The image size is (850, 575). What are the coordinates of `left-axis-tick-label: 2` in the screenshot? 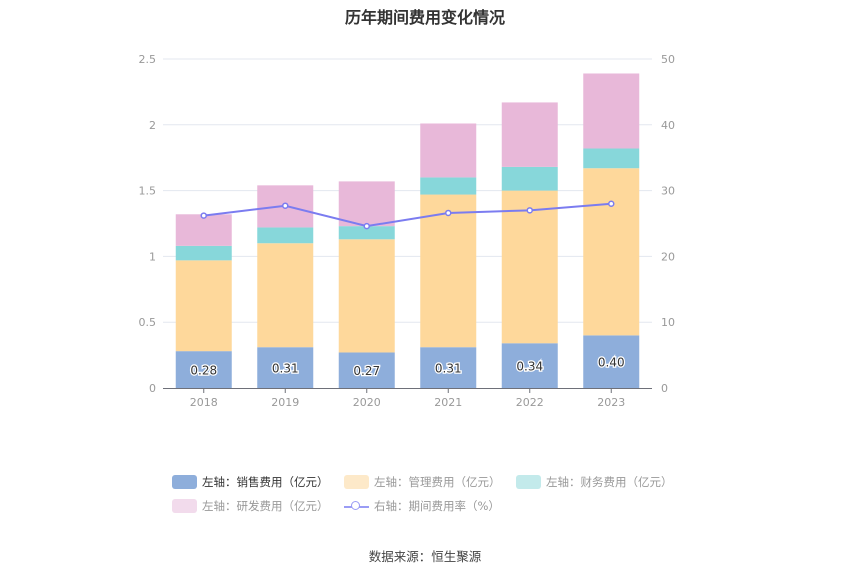 It's located at (152, 125).